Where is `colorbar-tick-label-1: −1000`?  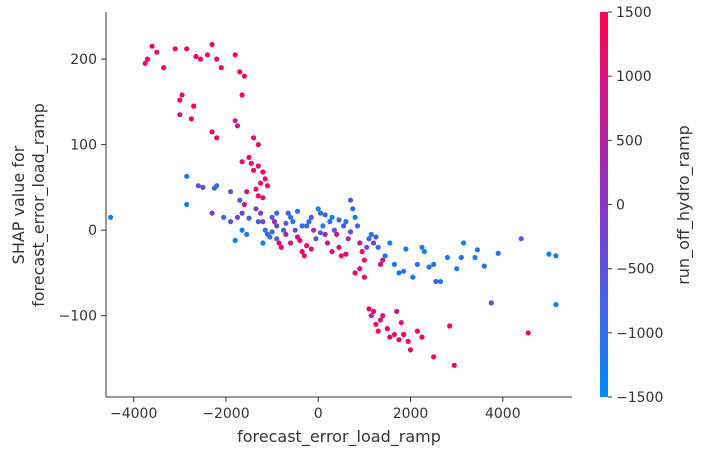 colorbar-tick-label-1: −1000 is located at coordinates (639, 334).